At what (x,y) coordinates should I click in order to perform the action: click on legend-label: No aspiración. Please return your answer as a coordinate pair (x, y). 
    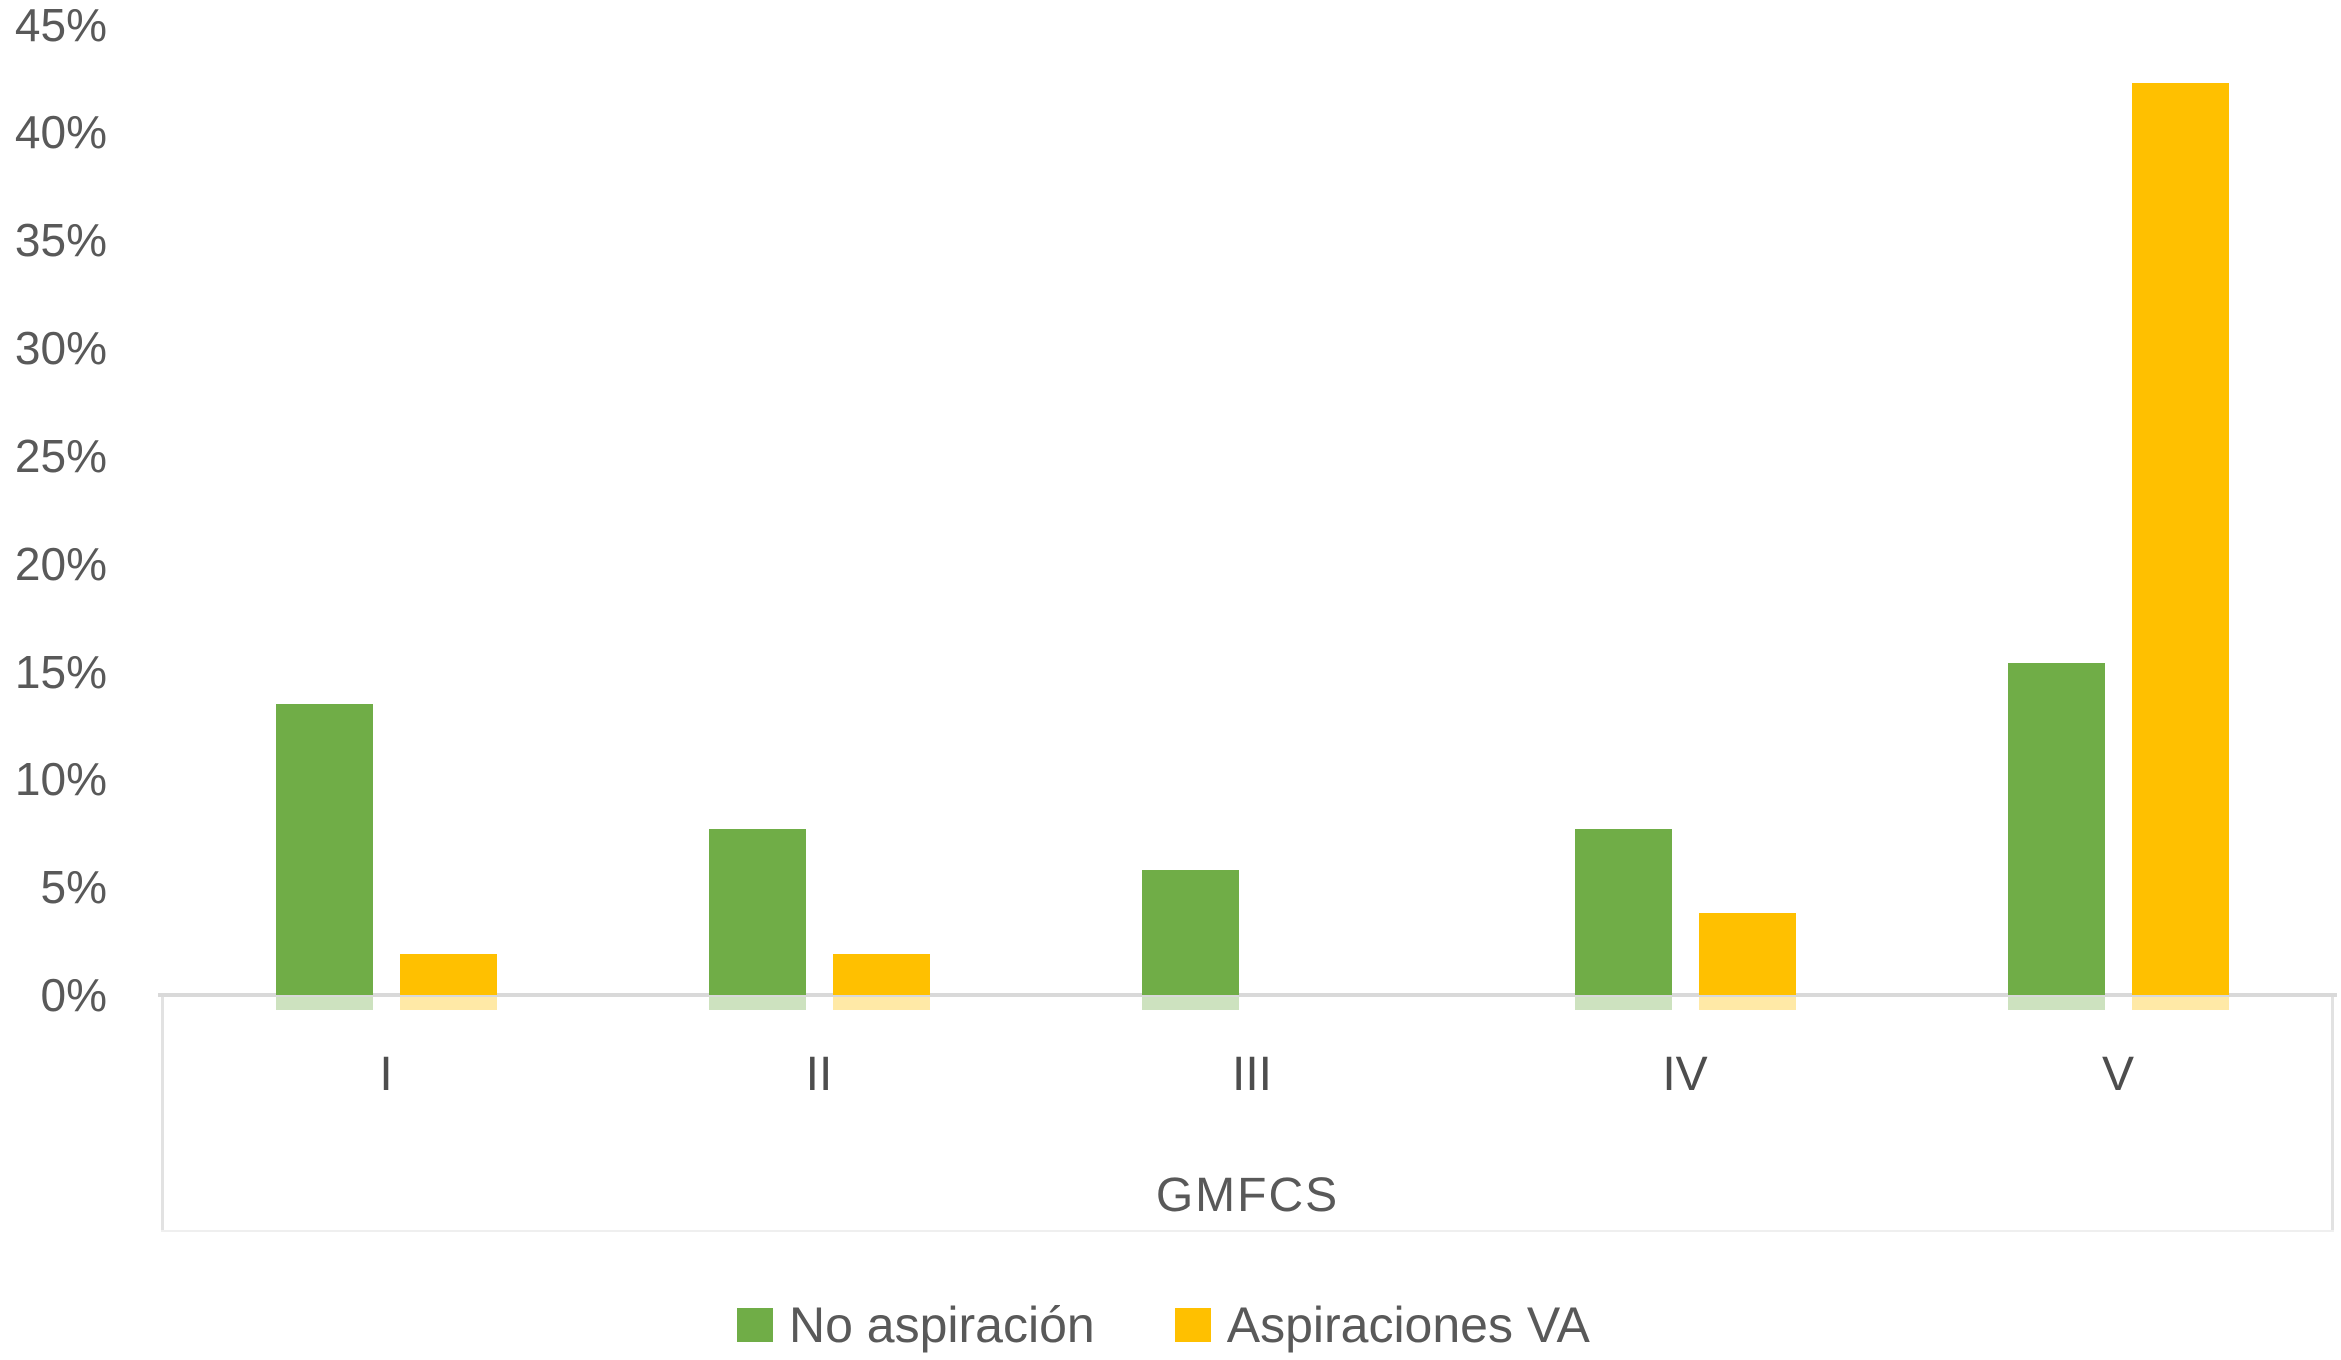
    Looking at the image, I should click on (942, 1325).